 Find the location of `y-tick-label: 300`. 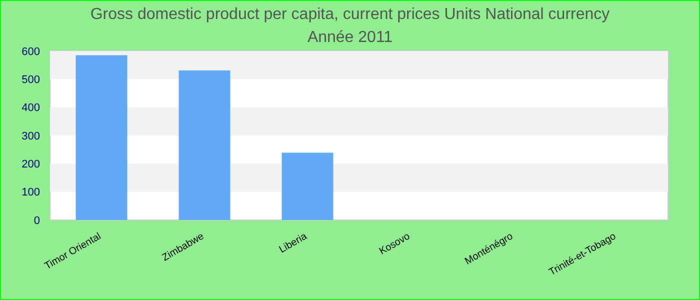

y-tick-label: 300 is located at coordinates (31, 136).